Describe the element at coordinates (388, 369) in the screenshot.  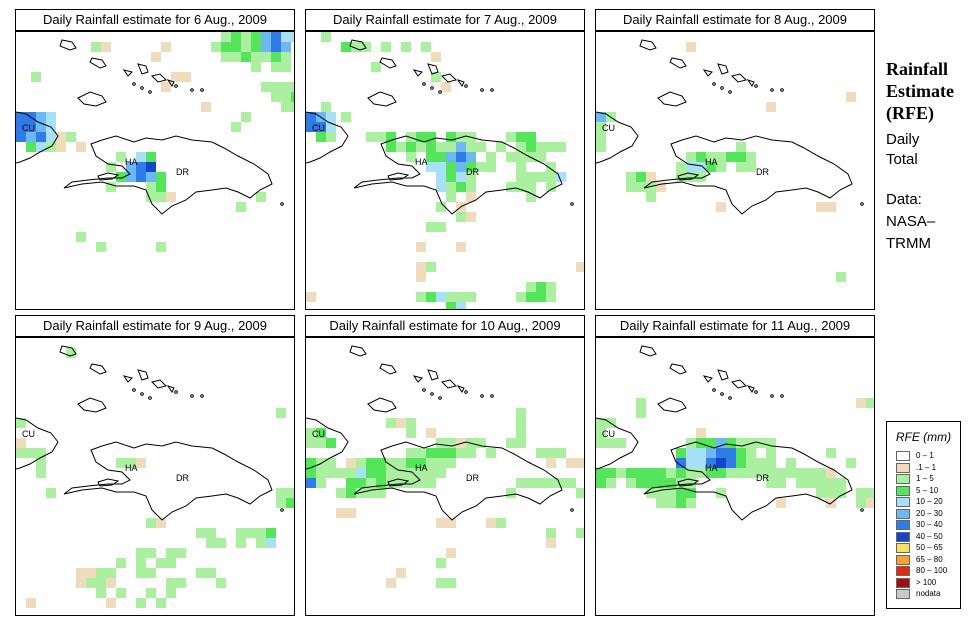
I see `coastline-bahama2` at that location.